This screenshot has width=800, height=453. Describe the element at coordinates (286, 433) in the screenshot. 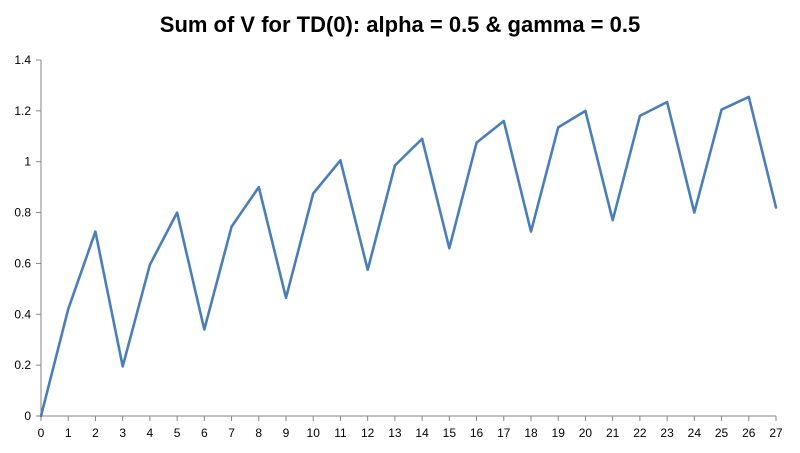

I see `x-tick-label: 9` at that location.